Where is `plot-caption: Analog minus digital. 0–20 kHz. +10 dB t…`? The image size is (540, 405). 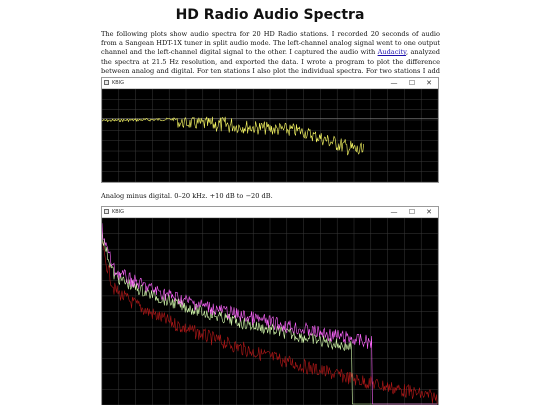
plot-caption: Analog minus digital. 0–20 kHz. +10 dB t… is located at coordinates (187, 196).